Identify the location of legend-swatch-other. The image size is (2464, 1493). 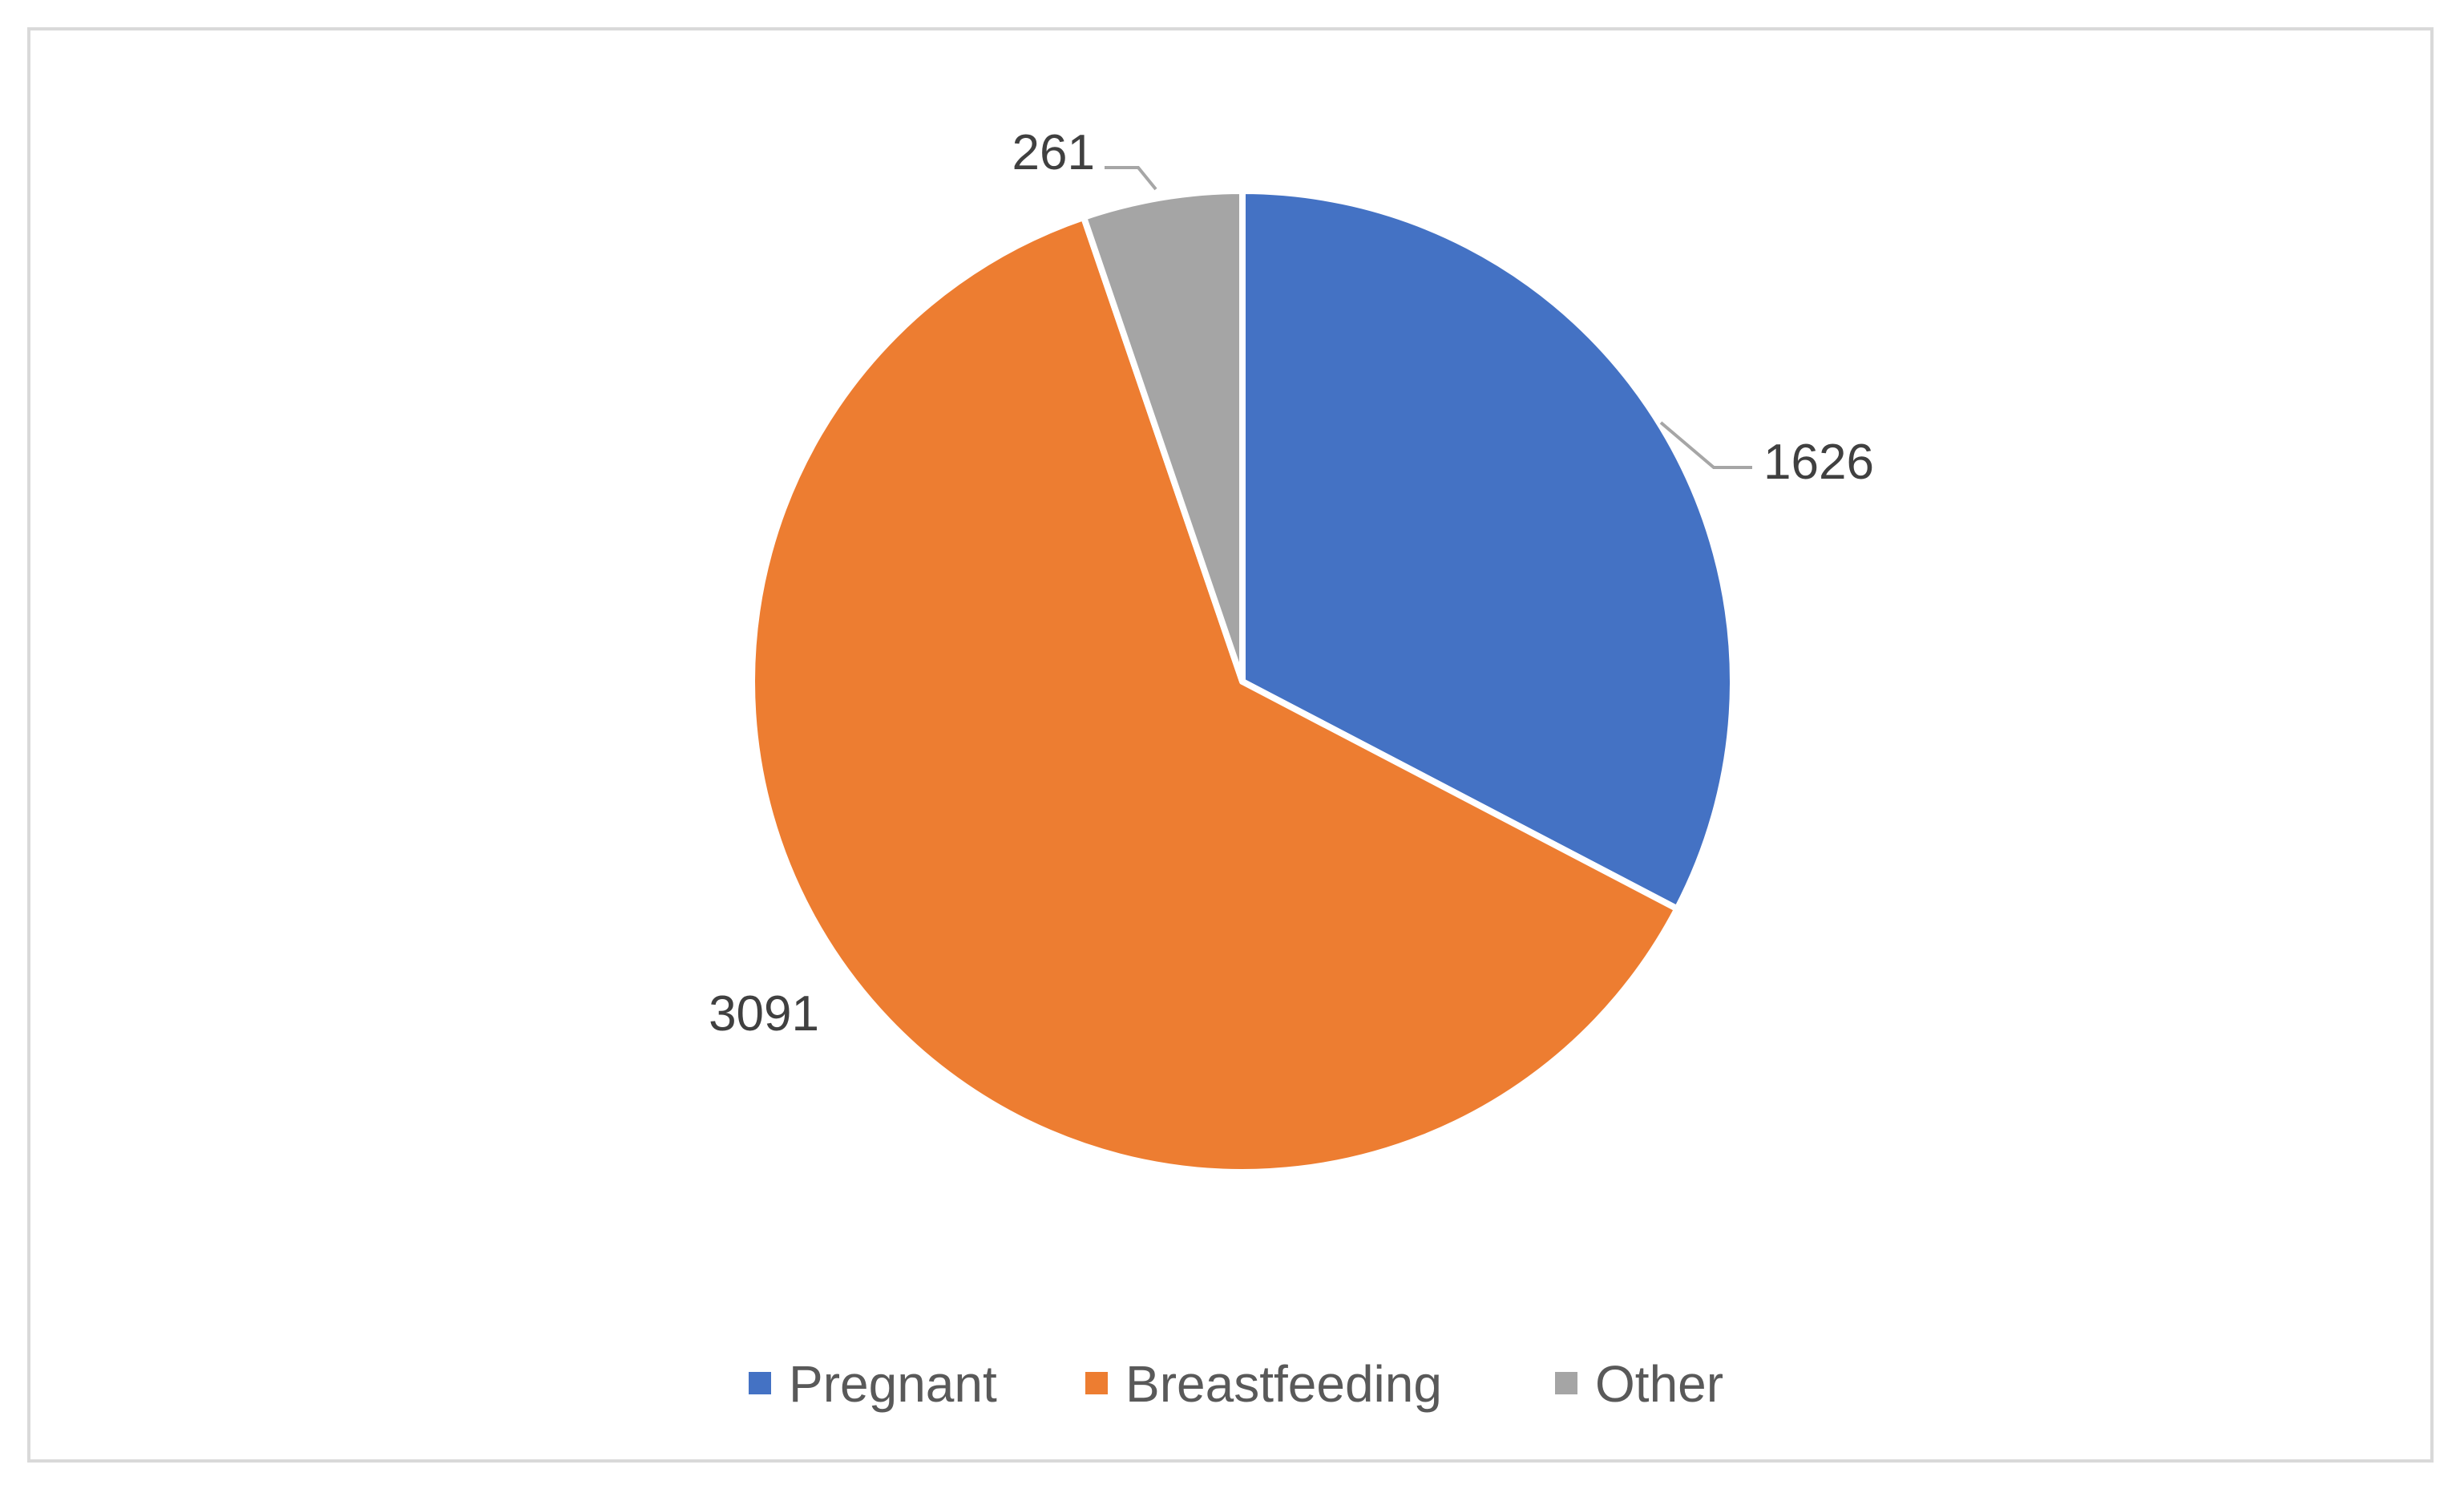
(1566, 1383).